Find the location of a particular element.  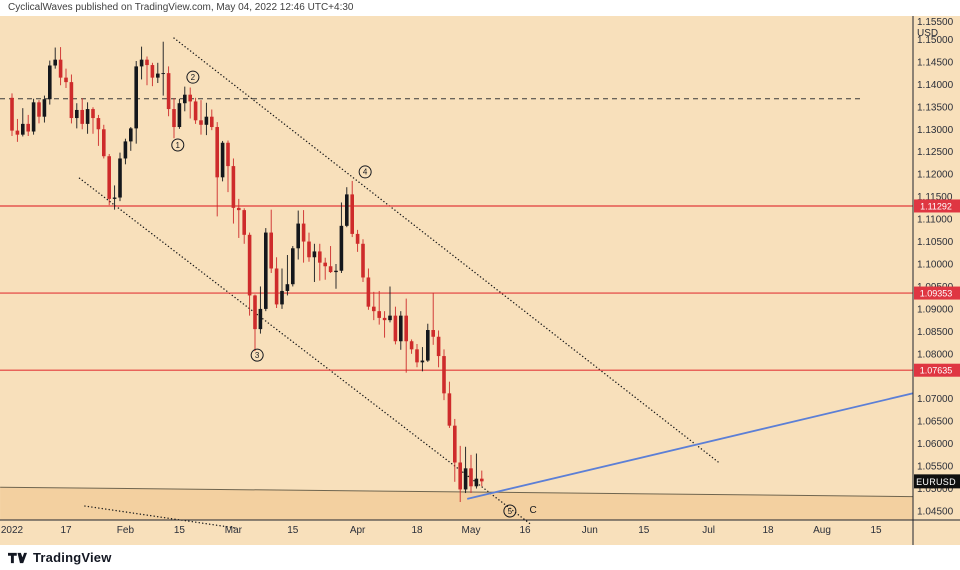

price-level-badge-1.09353 is located at coordinates (937, 293).